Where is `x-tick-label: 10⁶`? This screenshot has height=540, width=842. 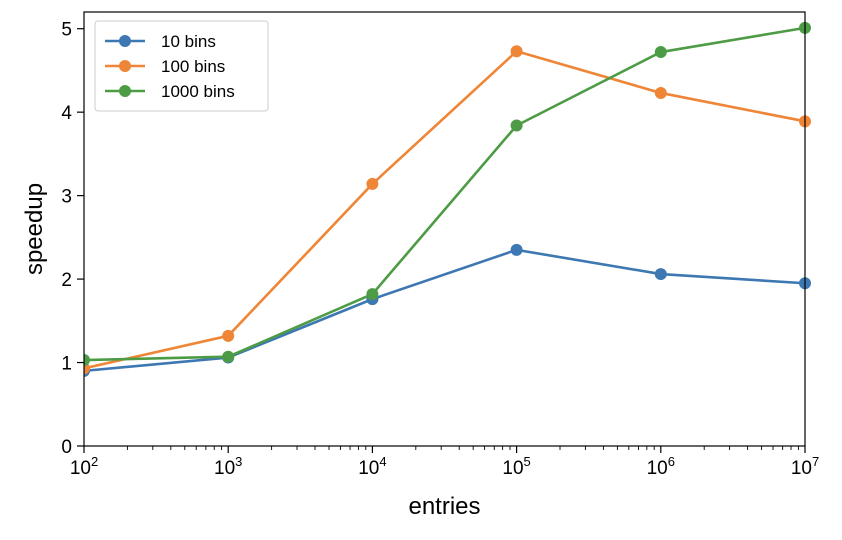 x-tick-label: 10⁶ is located at coordinates (661, 466).